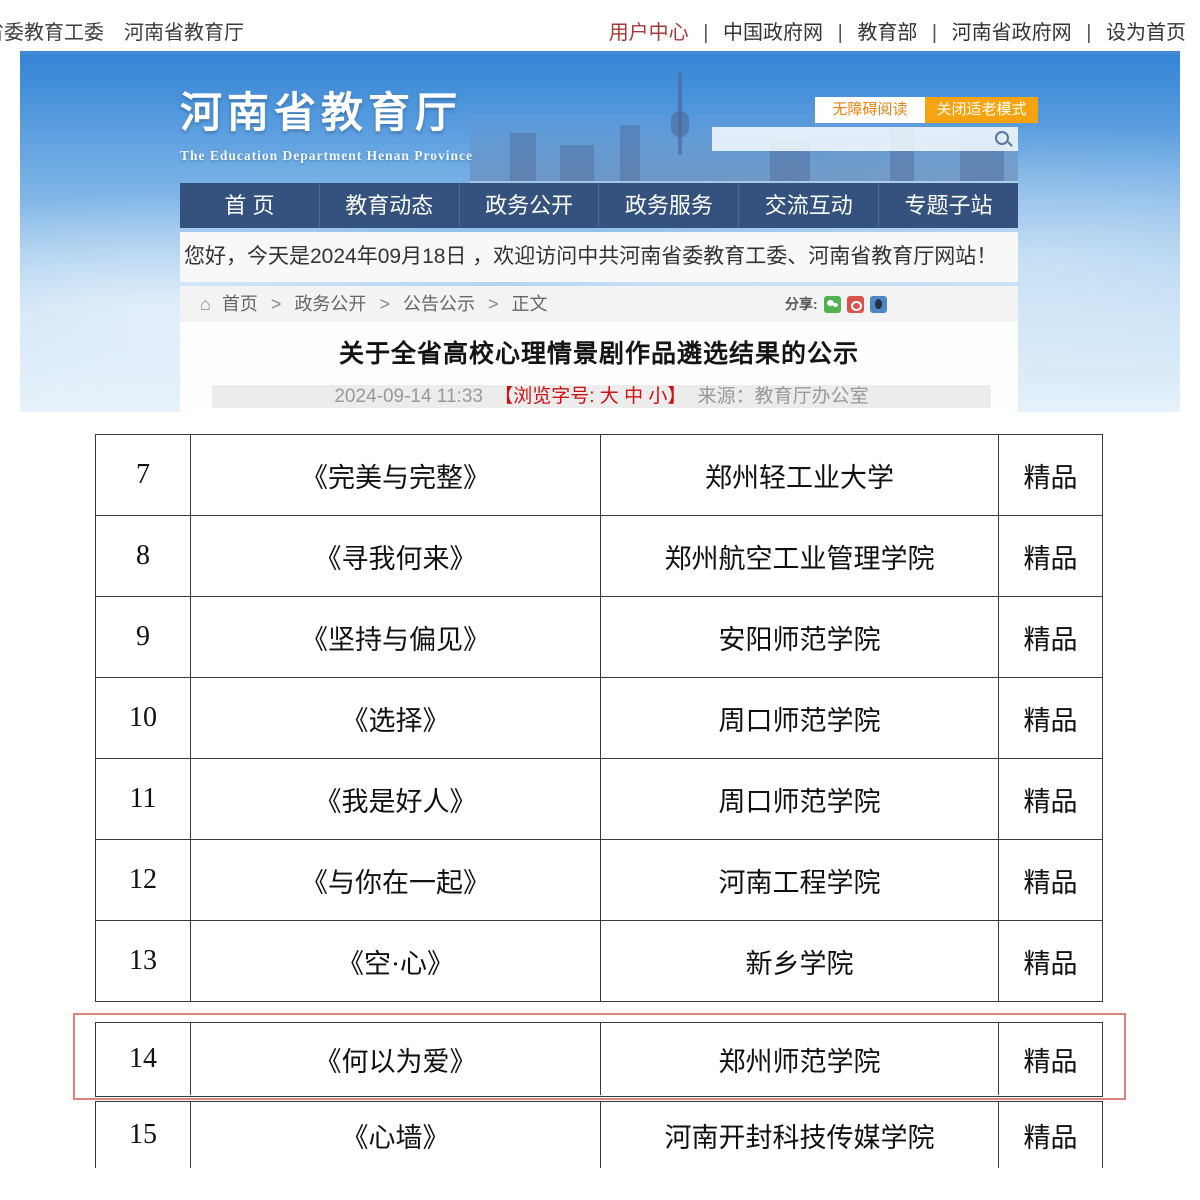  What do you see at coordinates (855, 304) in the screenshot?
I see `weibo-share-icon` at bounding box center [855, 304].